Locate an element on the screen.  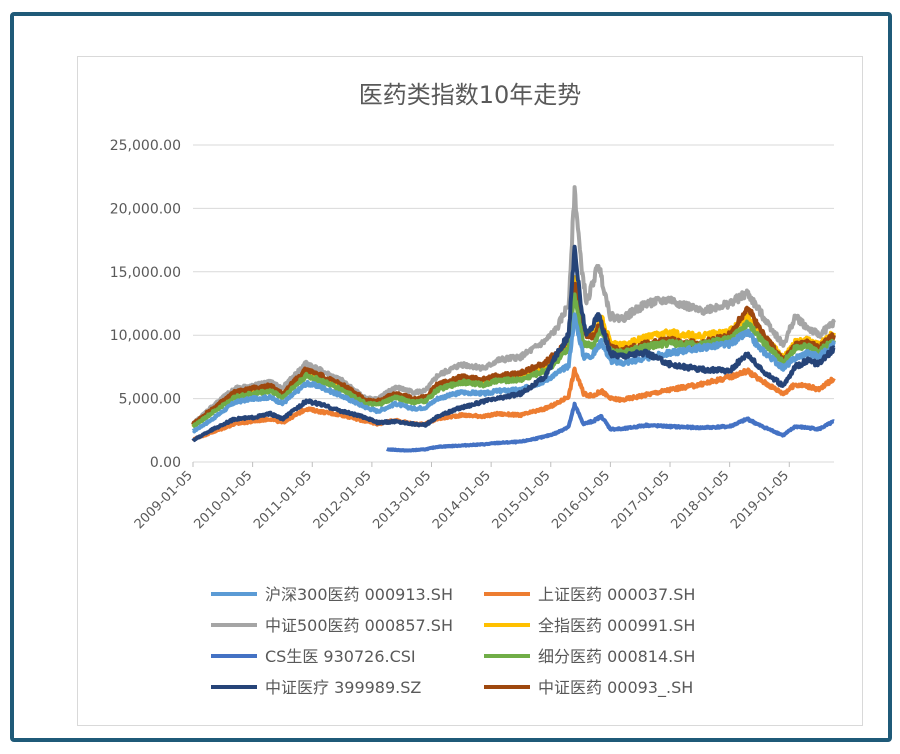
x-tick-label: 2010-01-05 is located at coordinates (223, 500).